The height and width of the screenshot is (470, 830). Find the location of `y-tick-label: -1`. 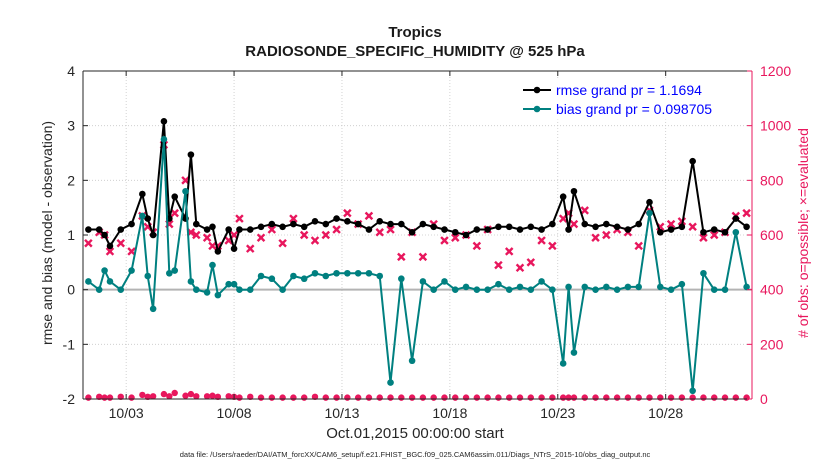

y-tick-label: -1 is located at coordinates (69, 344).